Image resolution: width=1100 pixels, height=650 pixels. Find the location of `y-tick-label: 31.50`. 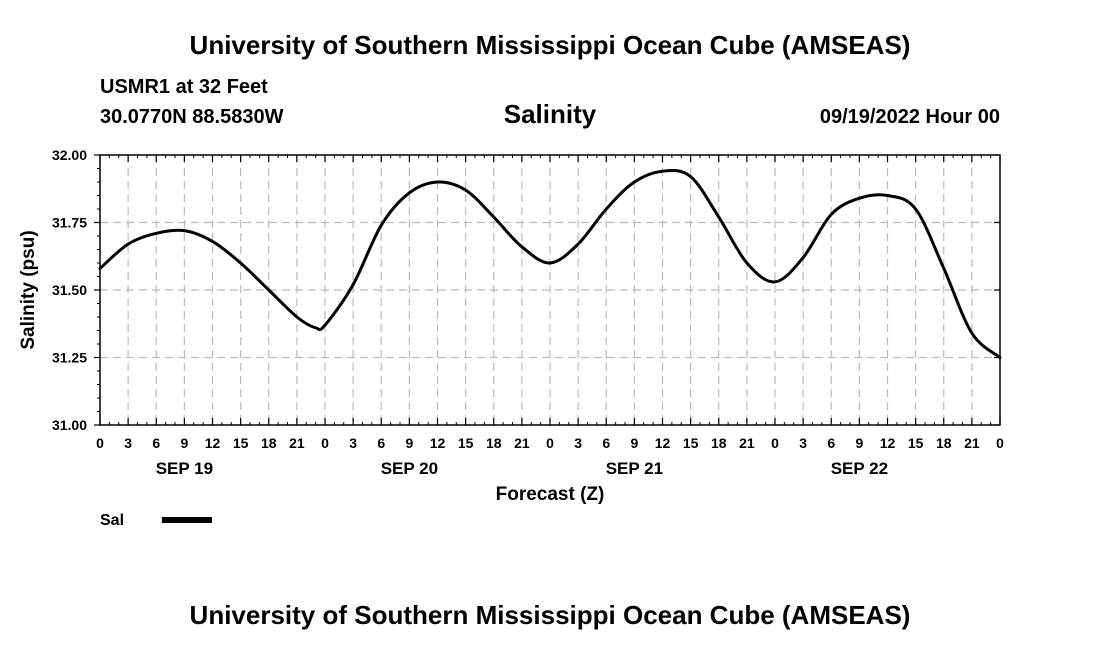

y-tick-label: 31.50 is located at coordinates (69, 290).